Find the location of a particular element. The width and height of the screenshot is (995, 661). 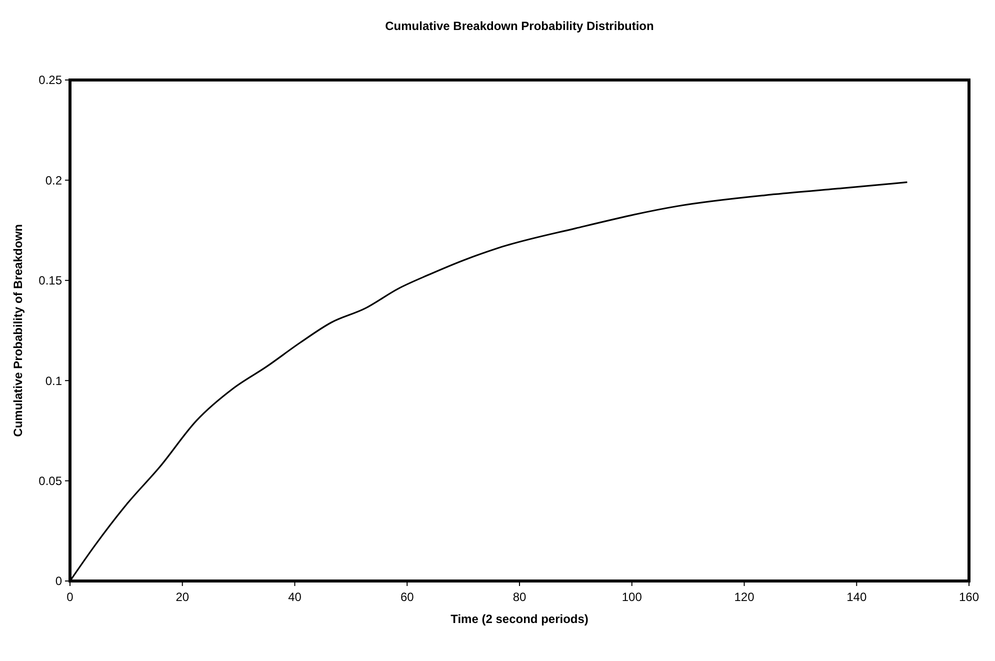

x-tick-label: 20 is located at coordinates (183, 597).